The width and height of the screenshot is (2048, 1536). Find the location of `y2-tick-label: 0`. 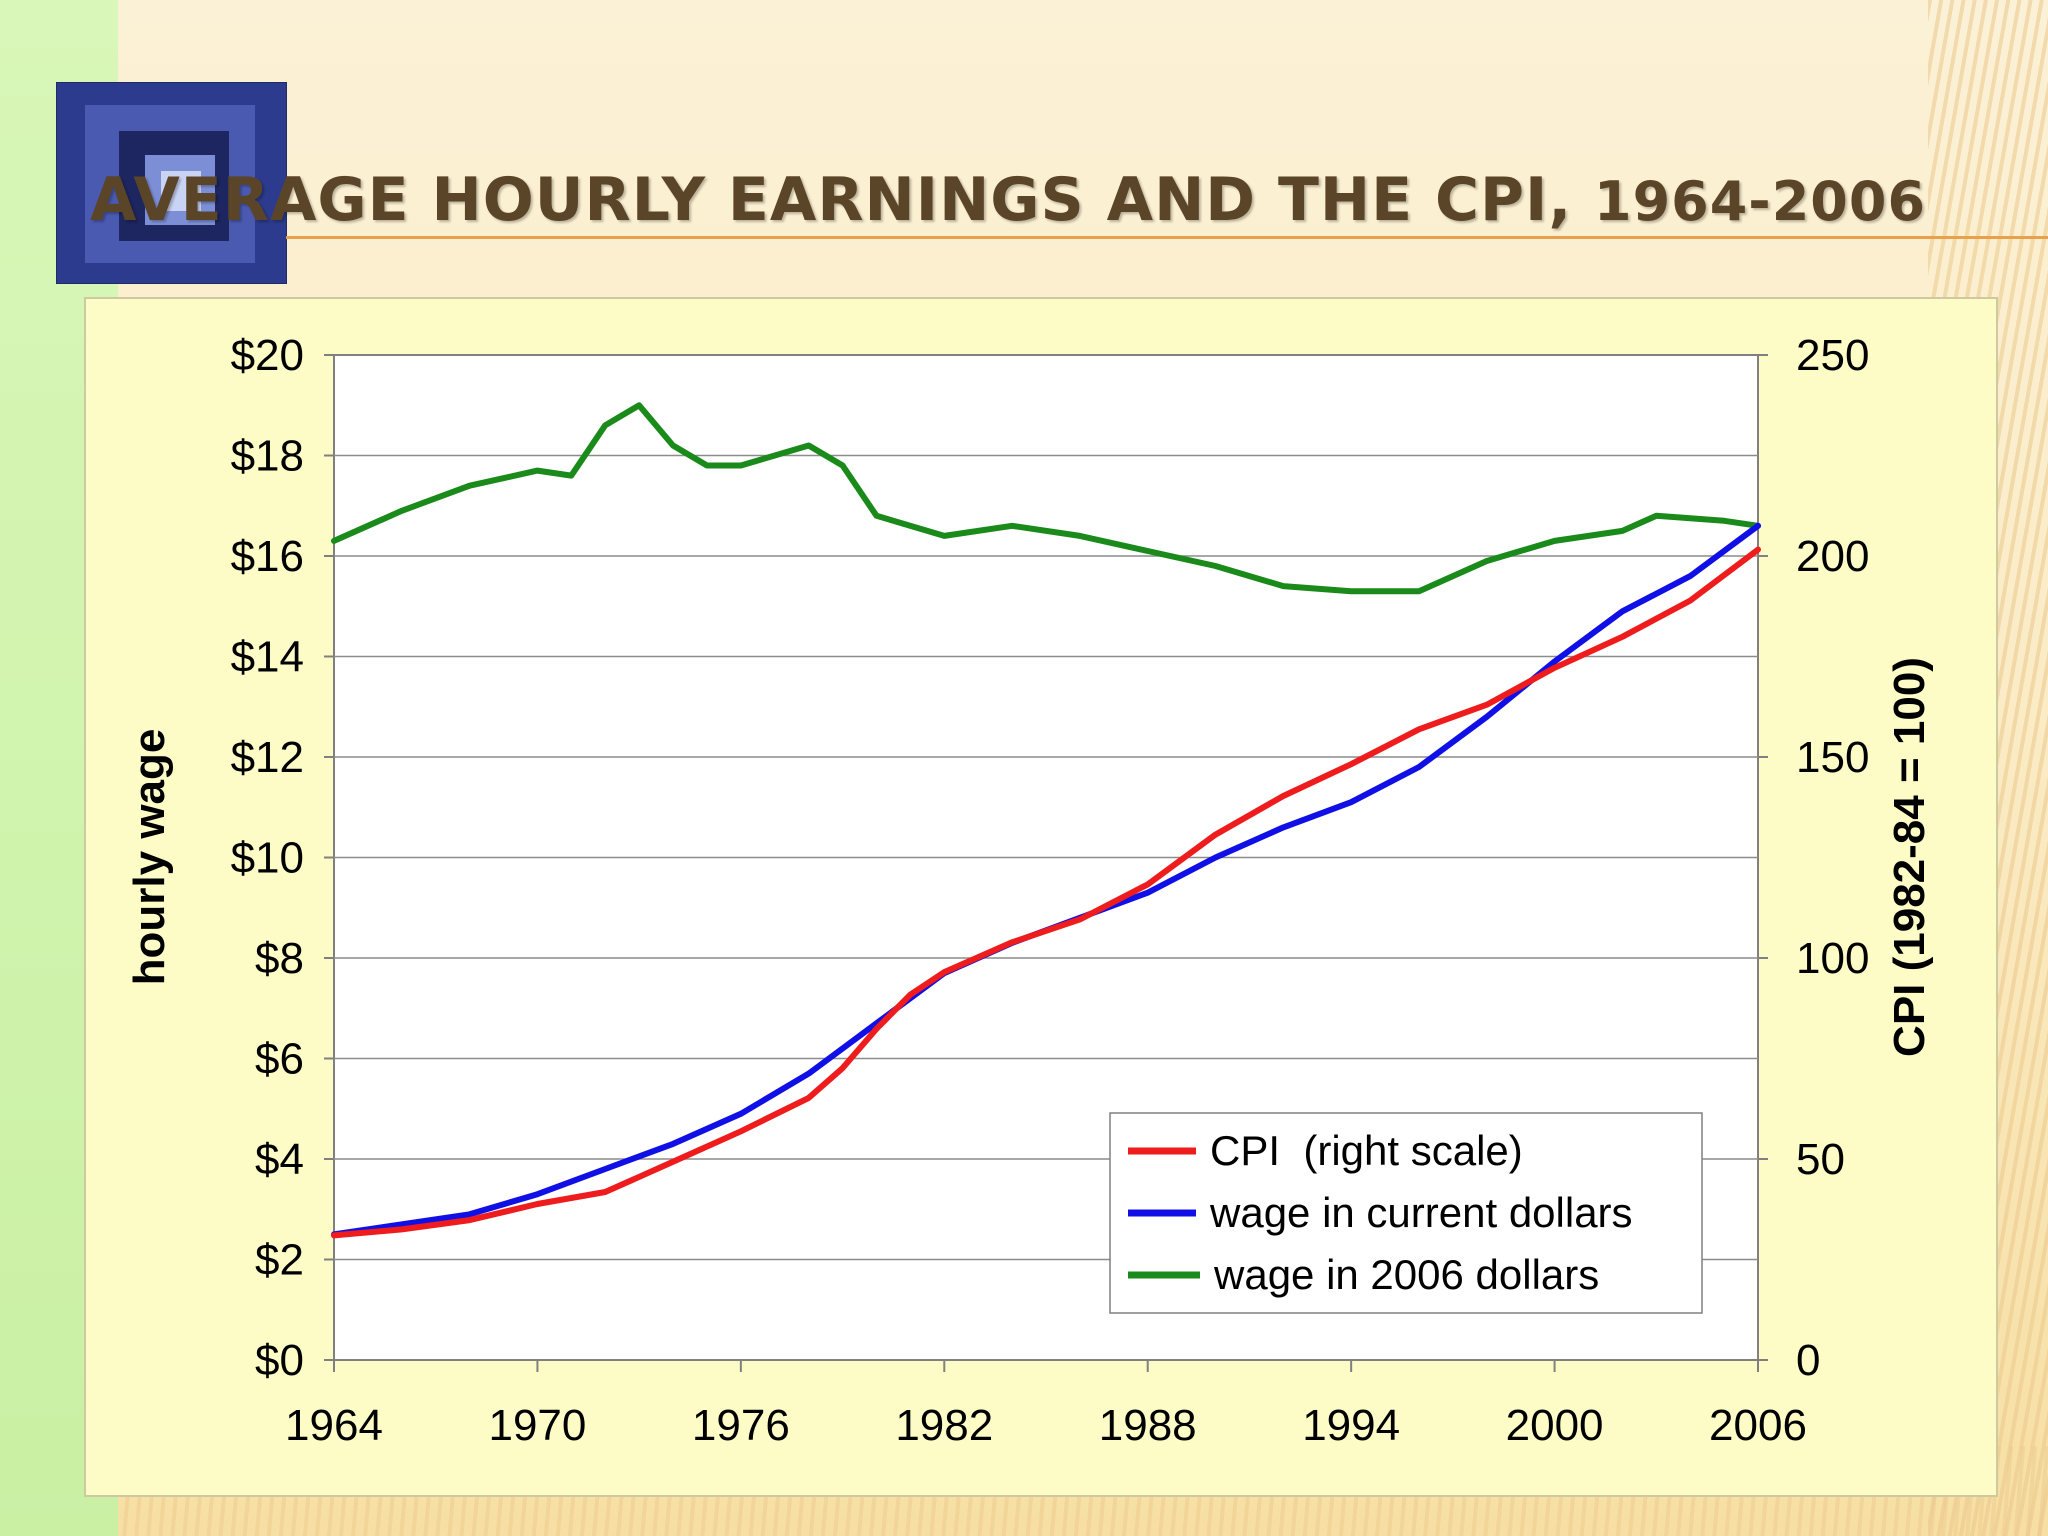

y2-tick-label: 0 is located at coordinates (1808, 1360).